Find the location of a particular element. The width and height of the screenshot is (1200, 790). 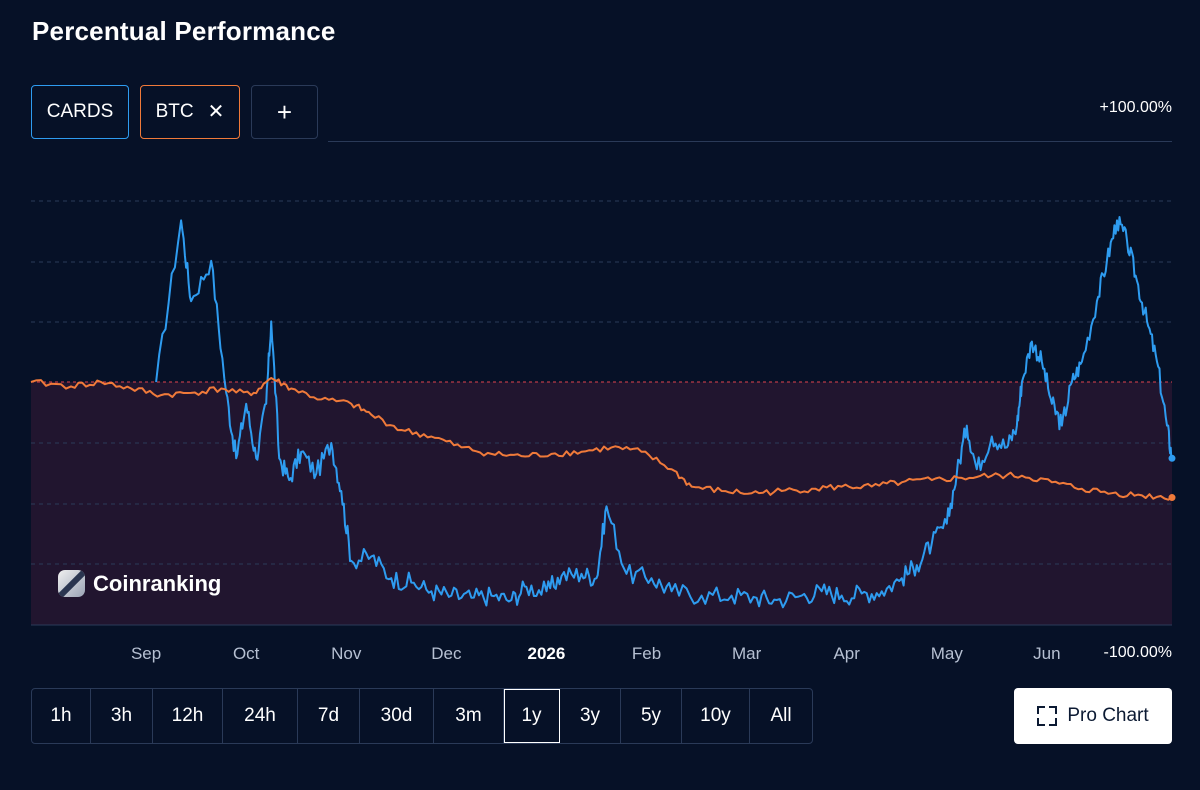

close-icon: ✕ is located at coordinates (216, 112).